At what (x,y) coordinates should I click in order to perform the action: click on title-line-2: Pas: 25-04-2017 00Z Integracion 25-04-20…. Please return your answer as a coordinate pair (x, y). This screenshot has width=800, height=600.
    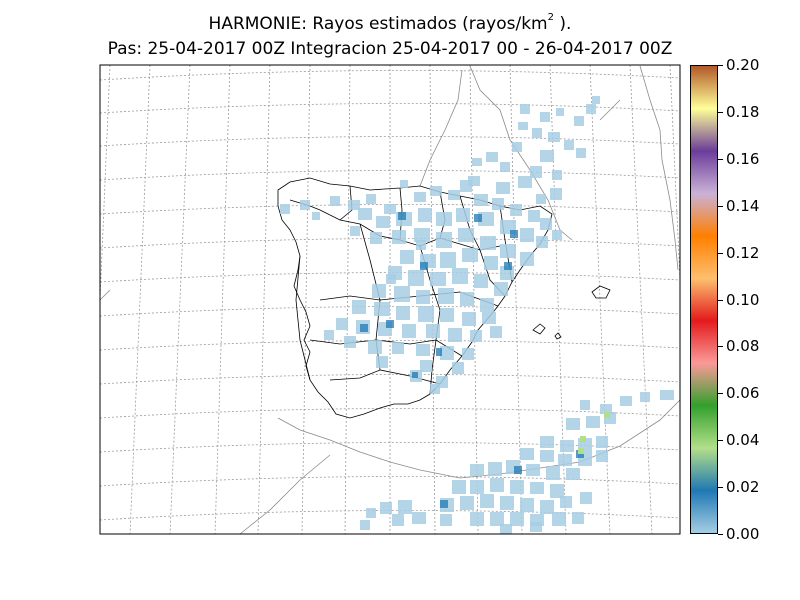
    Looking at the image, I should click on (390, 49).